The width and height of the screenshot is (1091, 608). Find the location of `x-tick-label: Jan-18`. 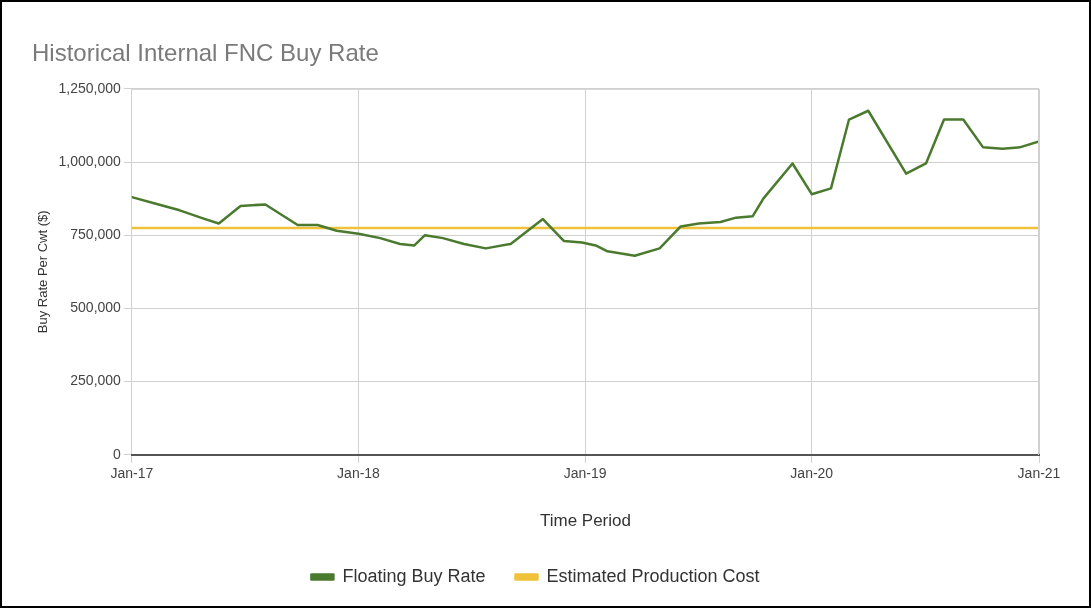

x-tick-label: Jan-18 is located at coordinates (359, 473).